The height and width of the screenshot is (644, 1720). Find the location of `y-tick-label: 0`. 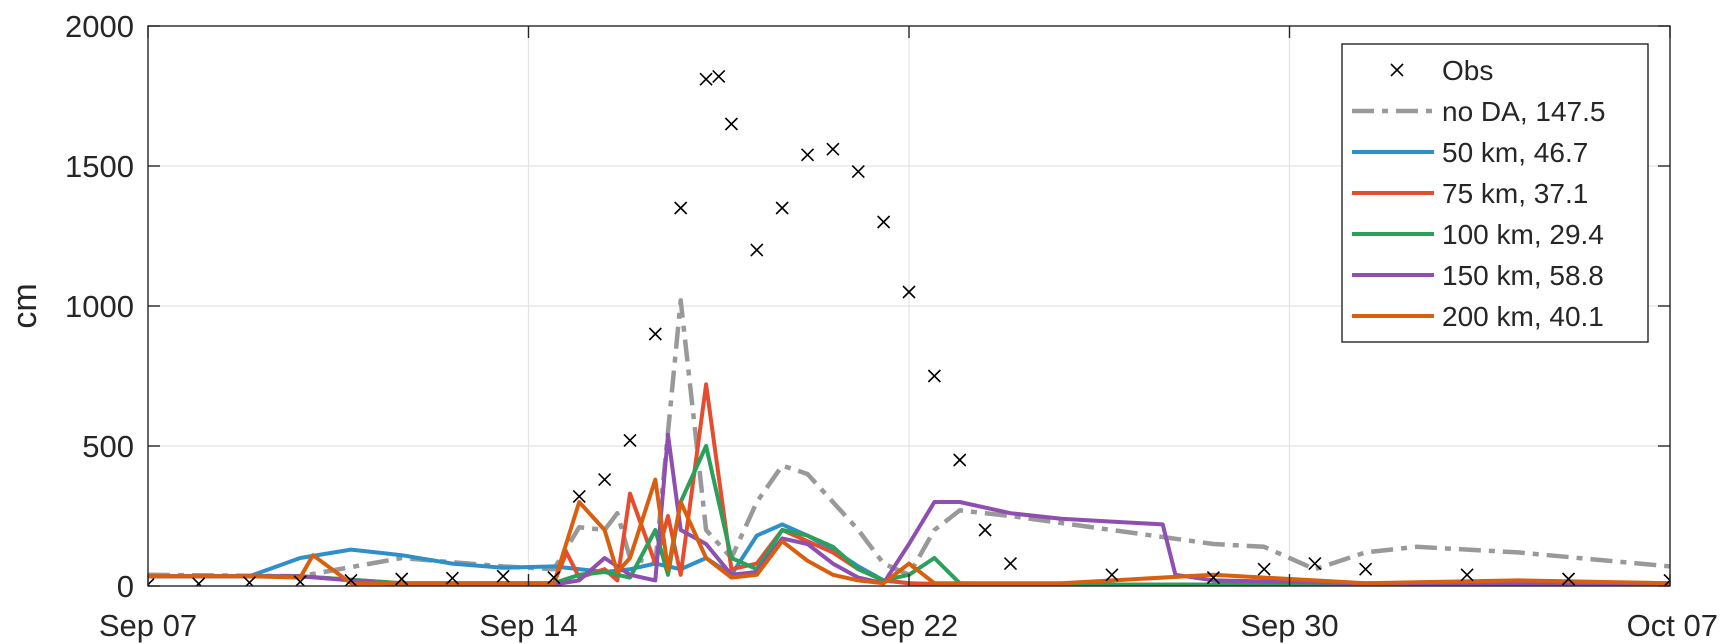

y-tick-label: 0 is located at coordinates (125, 586).